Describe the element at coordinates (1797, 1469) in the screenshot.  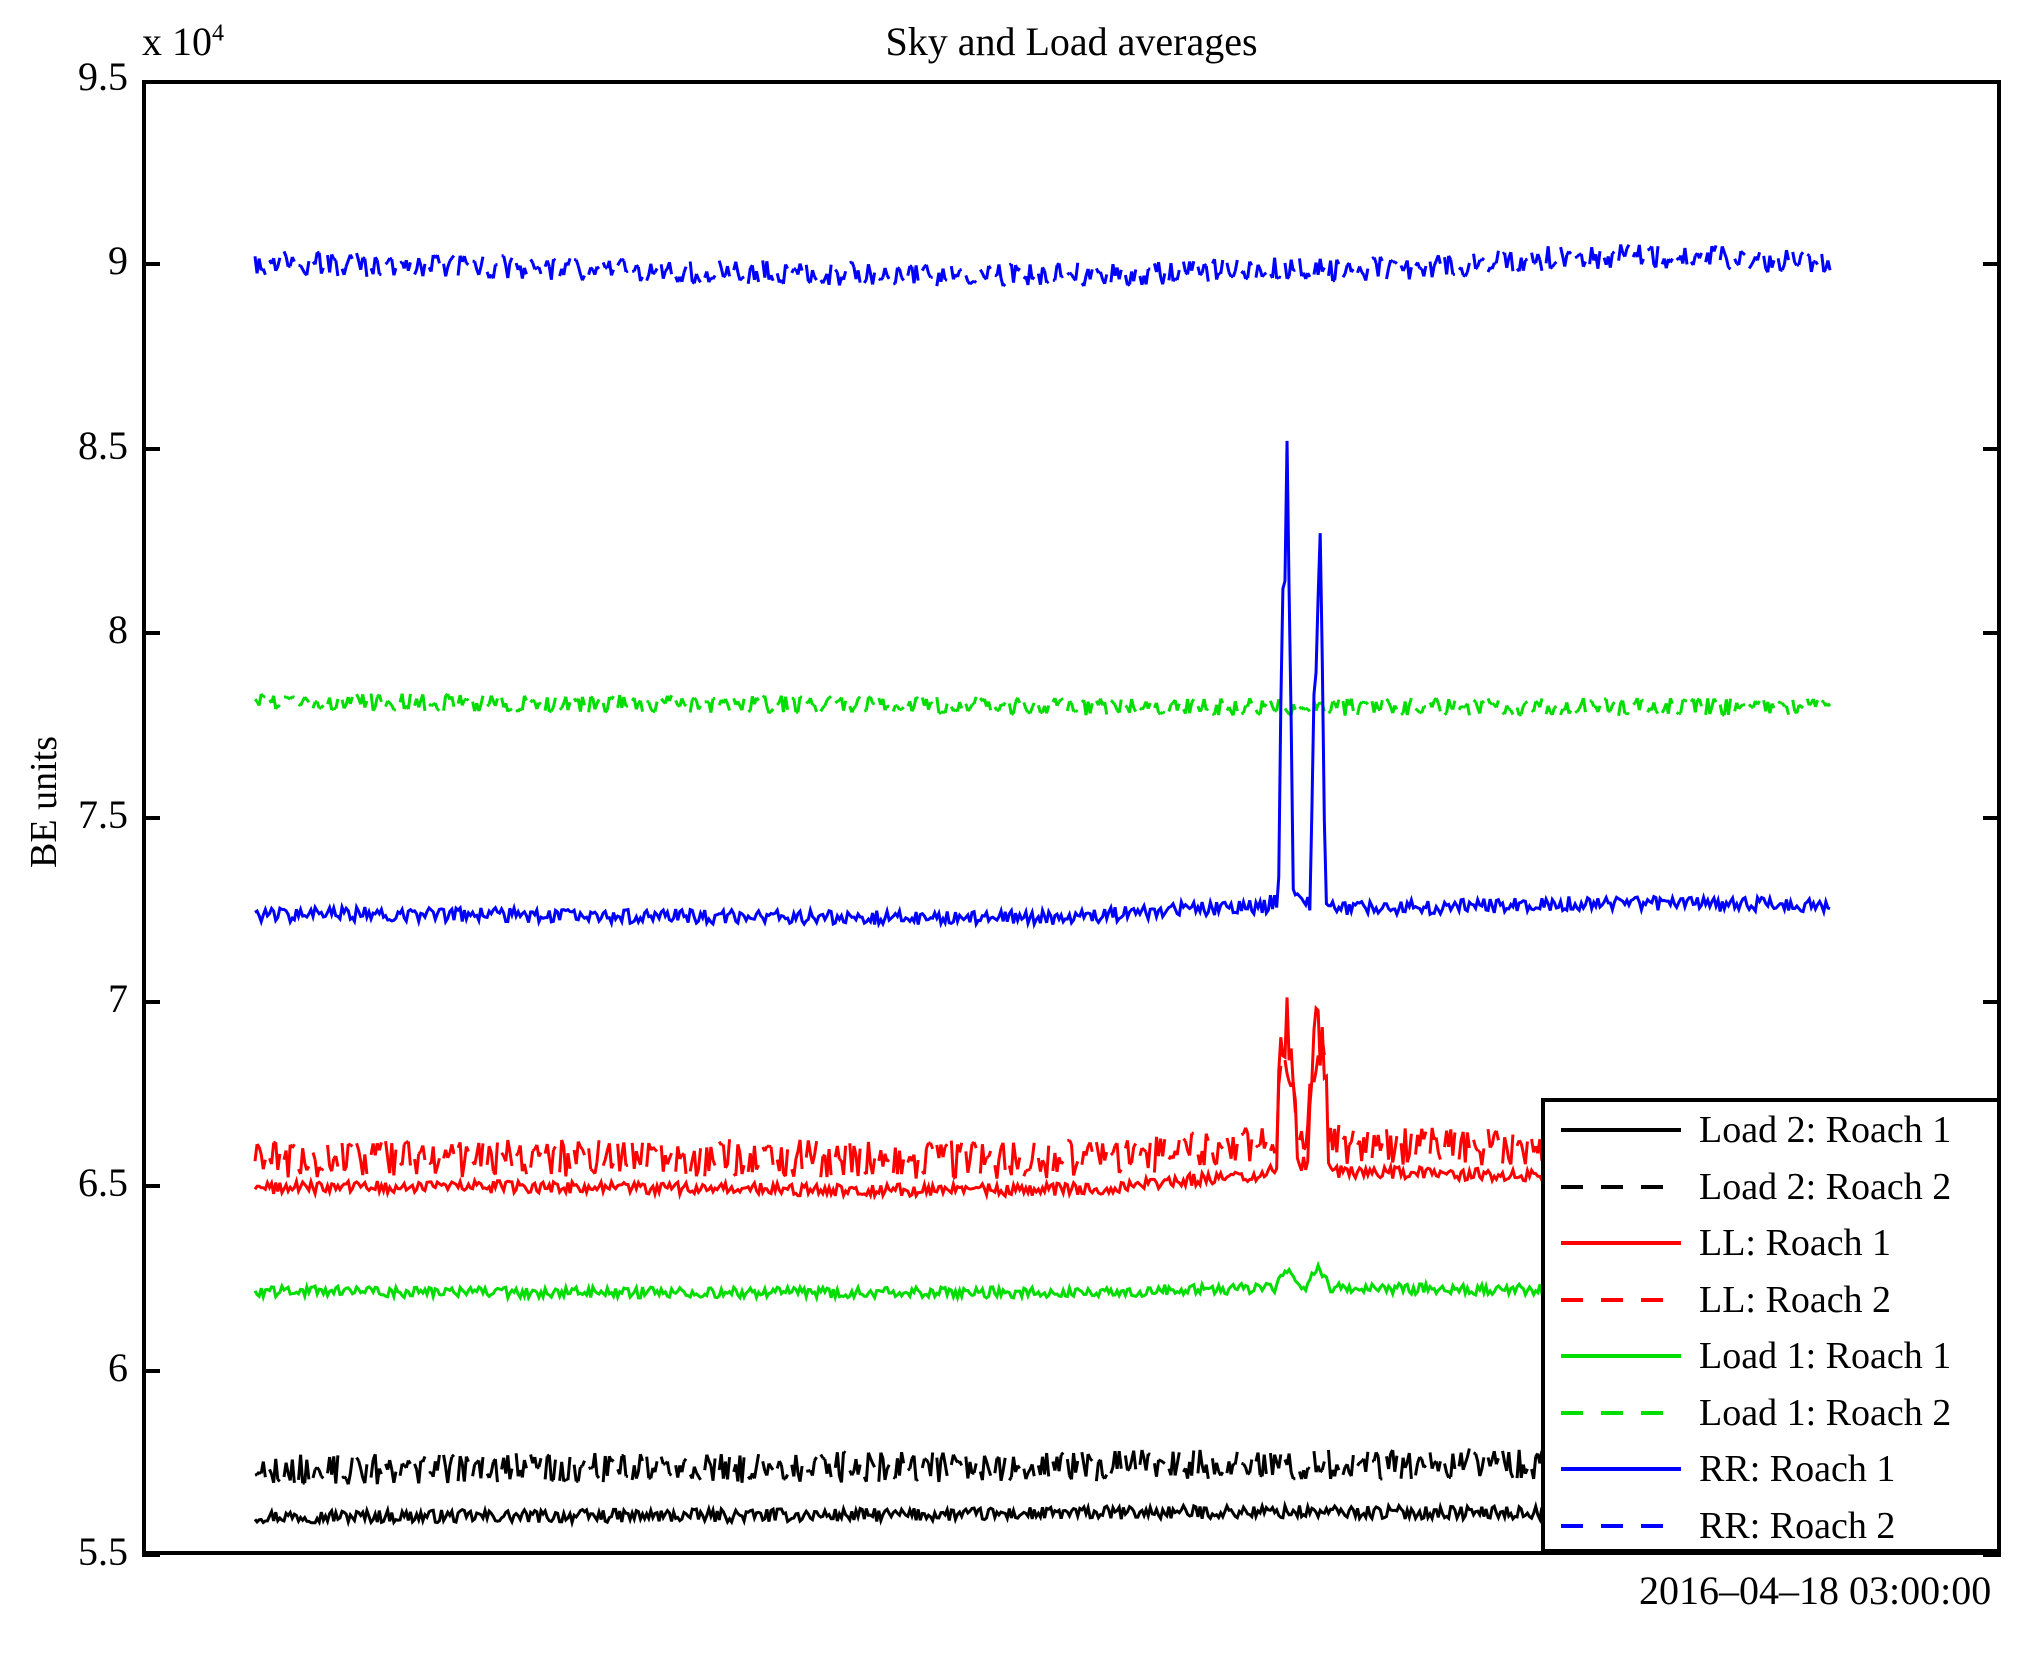
I see `legend-label: RR: Roach 1` at that location.